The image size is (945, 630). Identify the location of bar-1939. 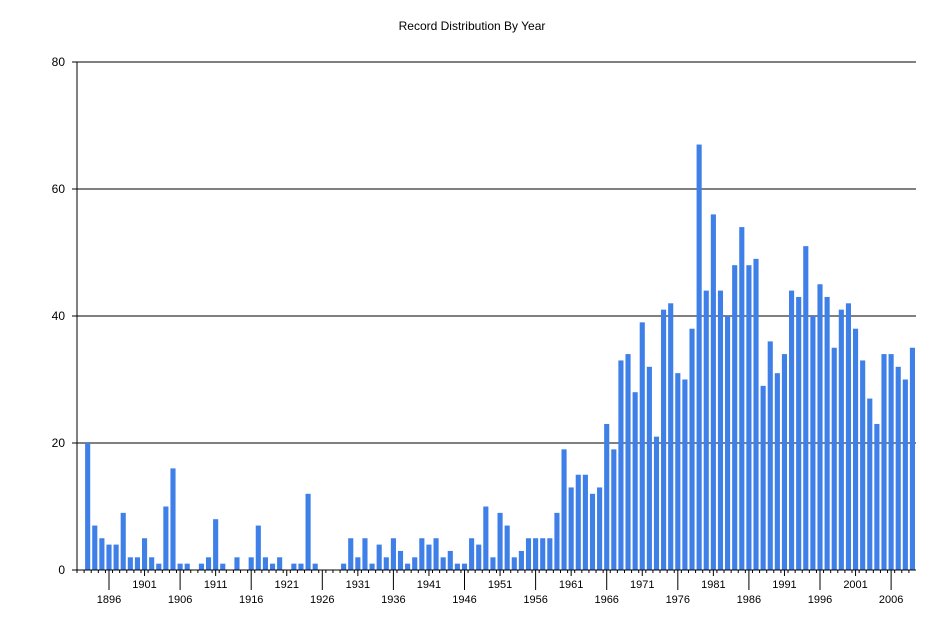
(415, 563).